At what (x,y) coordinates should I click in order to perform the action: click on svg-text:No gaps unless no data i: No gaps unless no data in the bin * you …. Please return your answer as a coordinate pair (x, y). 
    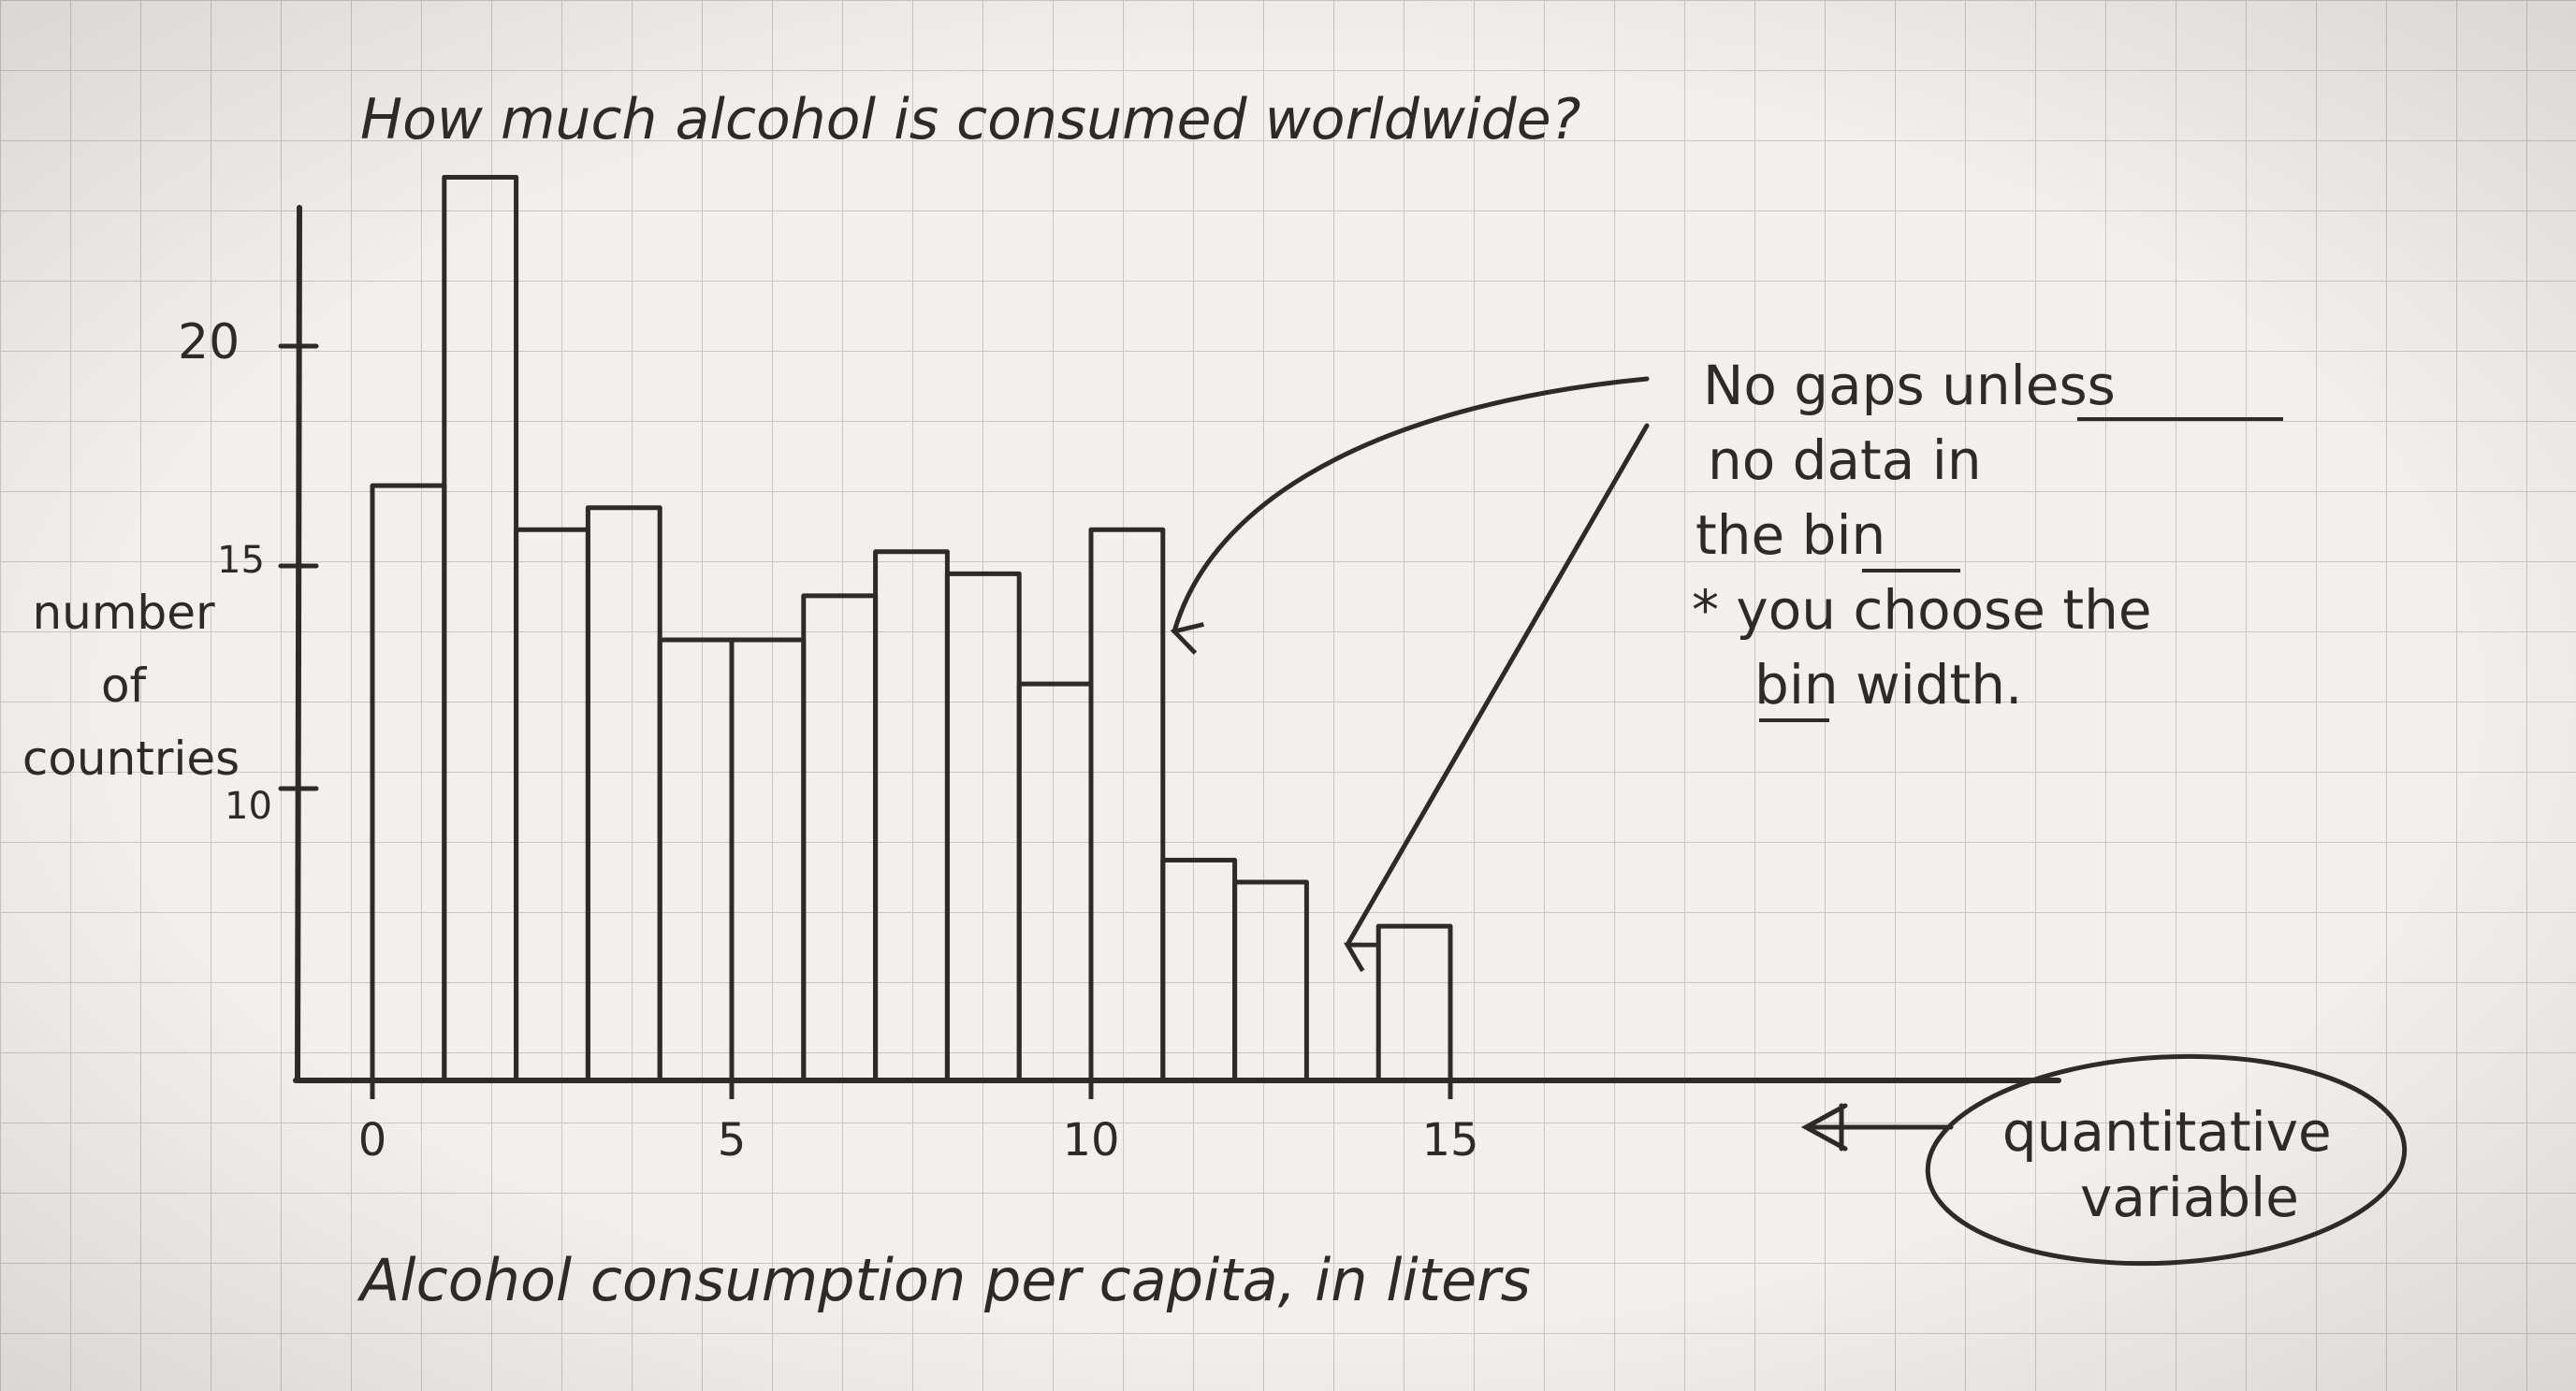
    Looking at the image, I should click on (1930, 535).